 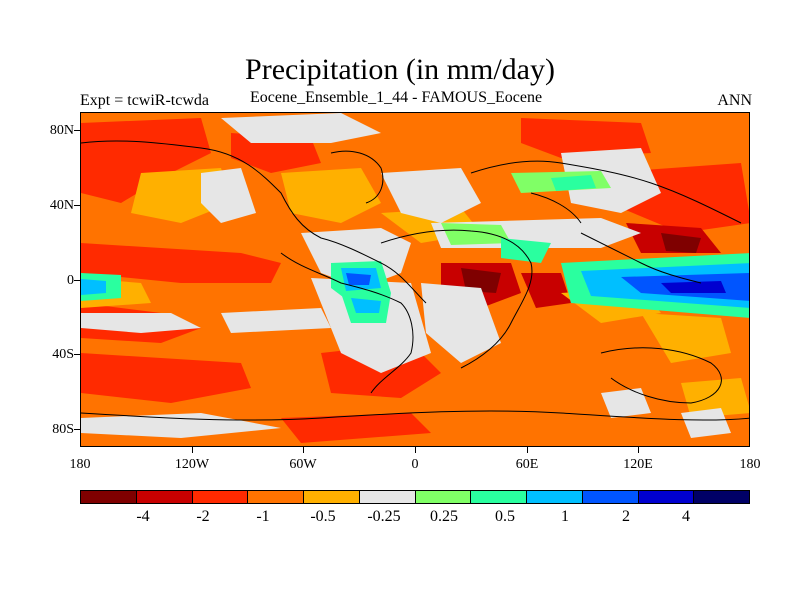 What do you see at coordinates (323, 516) in the screenshot?
I see `colorbar-label: -0.5` at bounding box center [323, 516].